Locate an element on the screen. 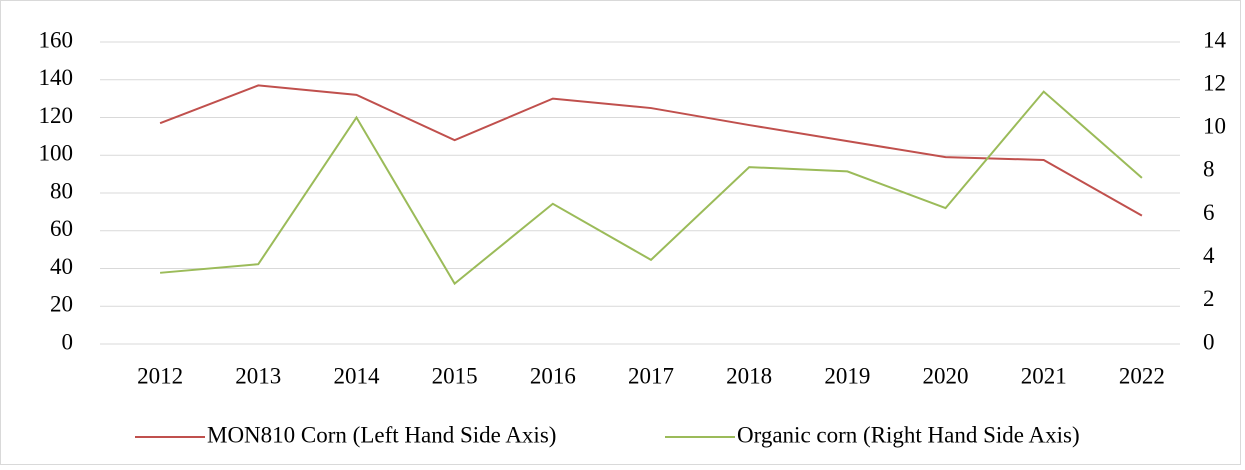  y-tick-label: 20 is located at coordinates (61, 304).